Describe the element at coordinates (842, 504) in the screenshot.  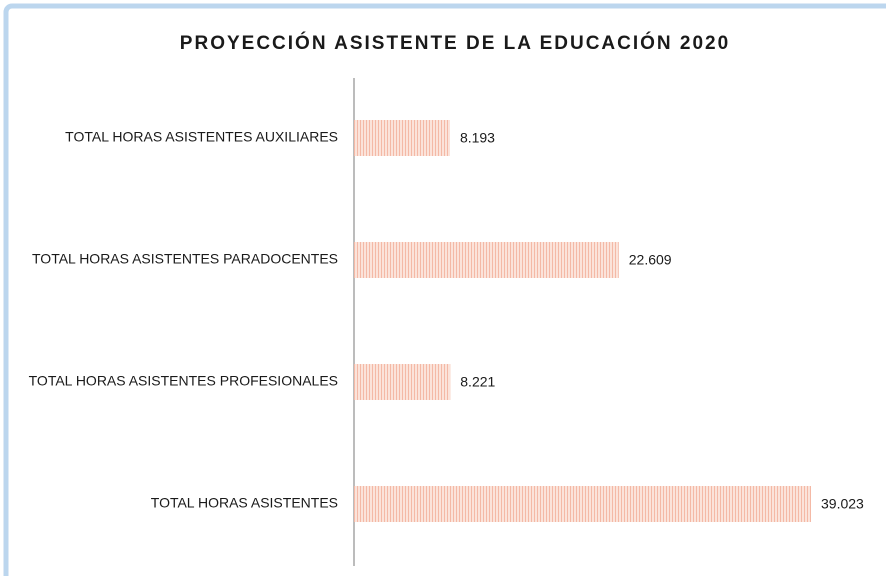
I see `value-label: 39.023` at that location.